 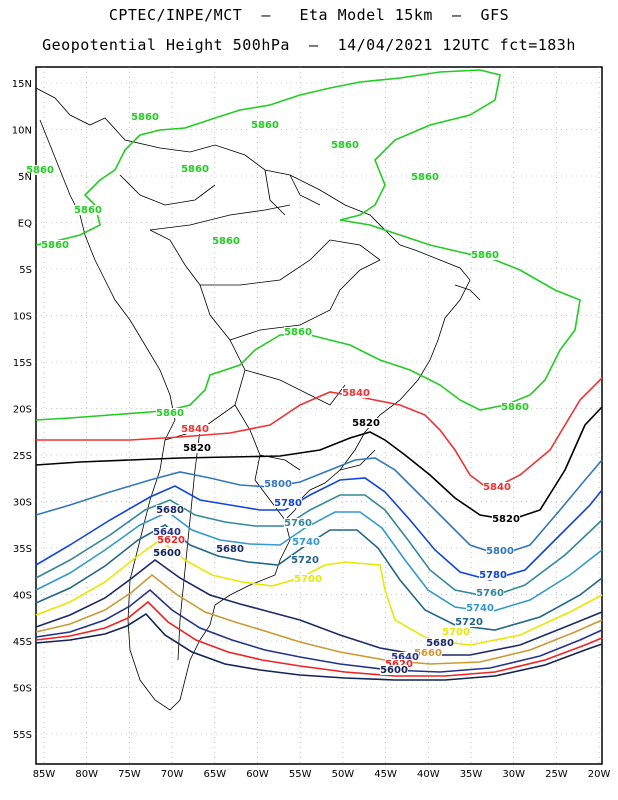 I want to click on contour-label-5760: 5760, so click(x=298, y=523).